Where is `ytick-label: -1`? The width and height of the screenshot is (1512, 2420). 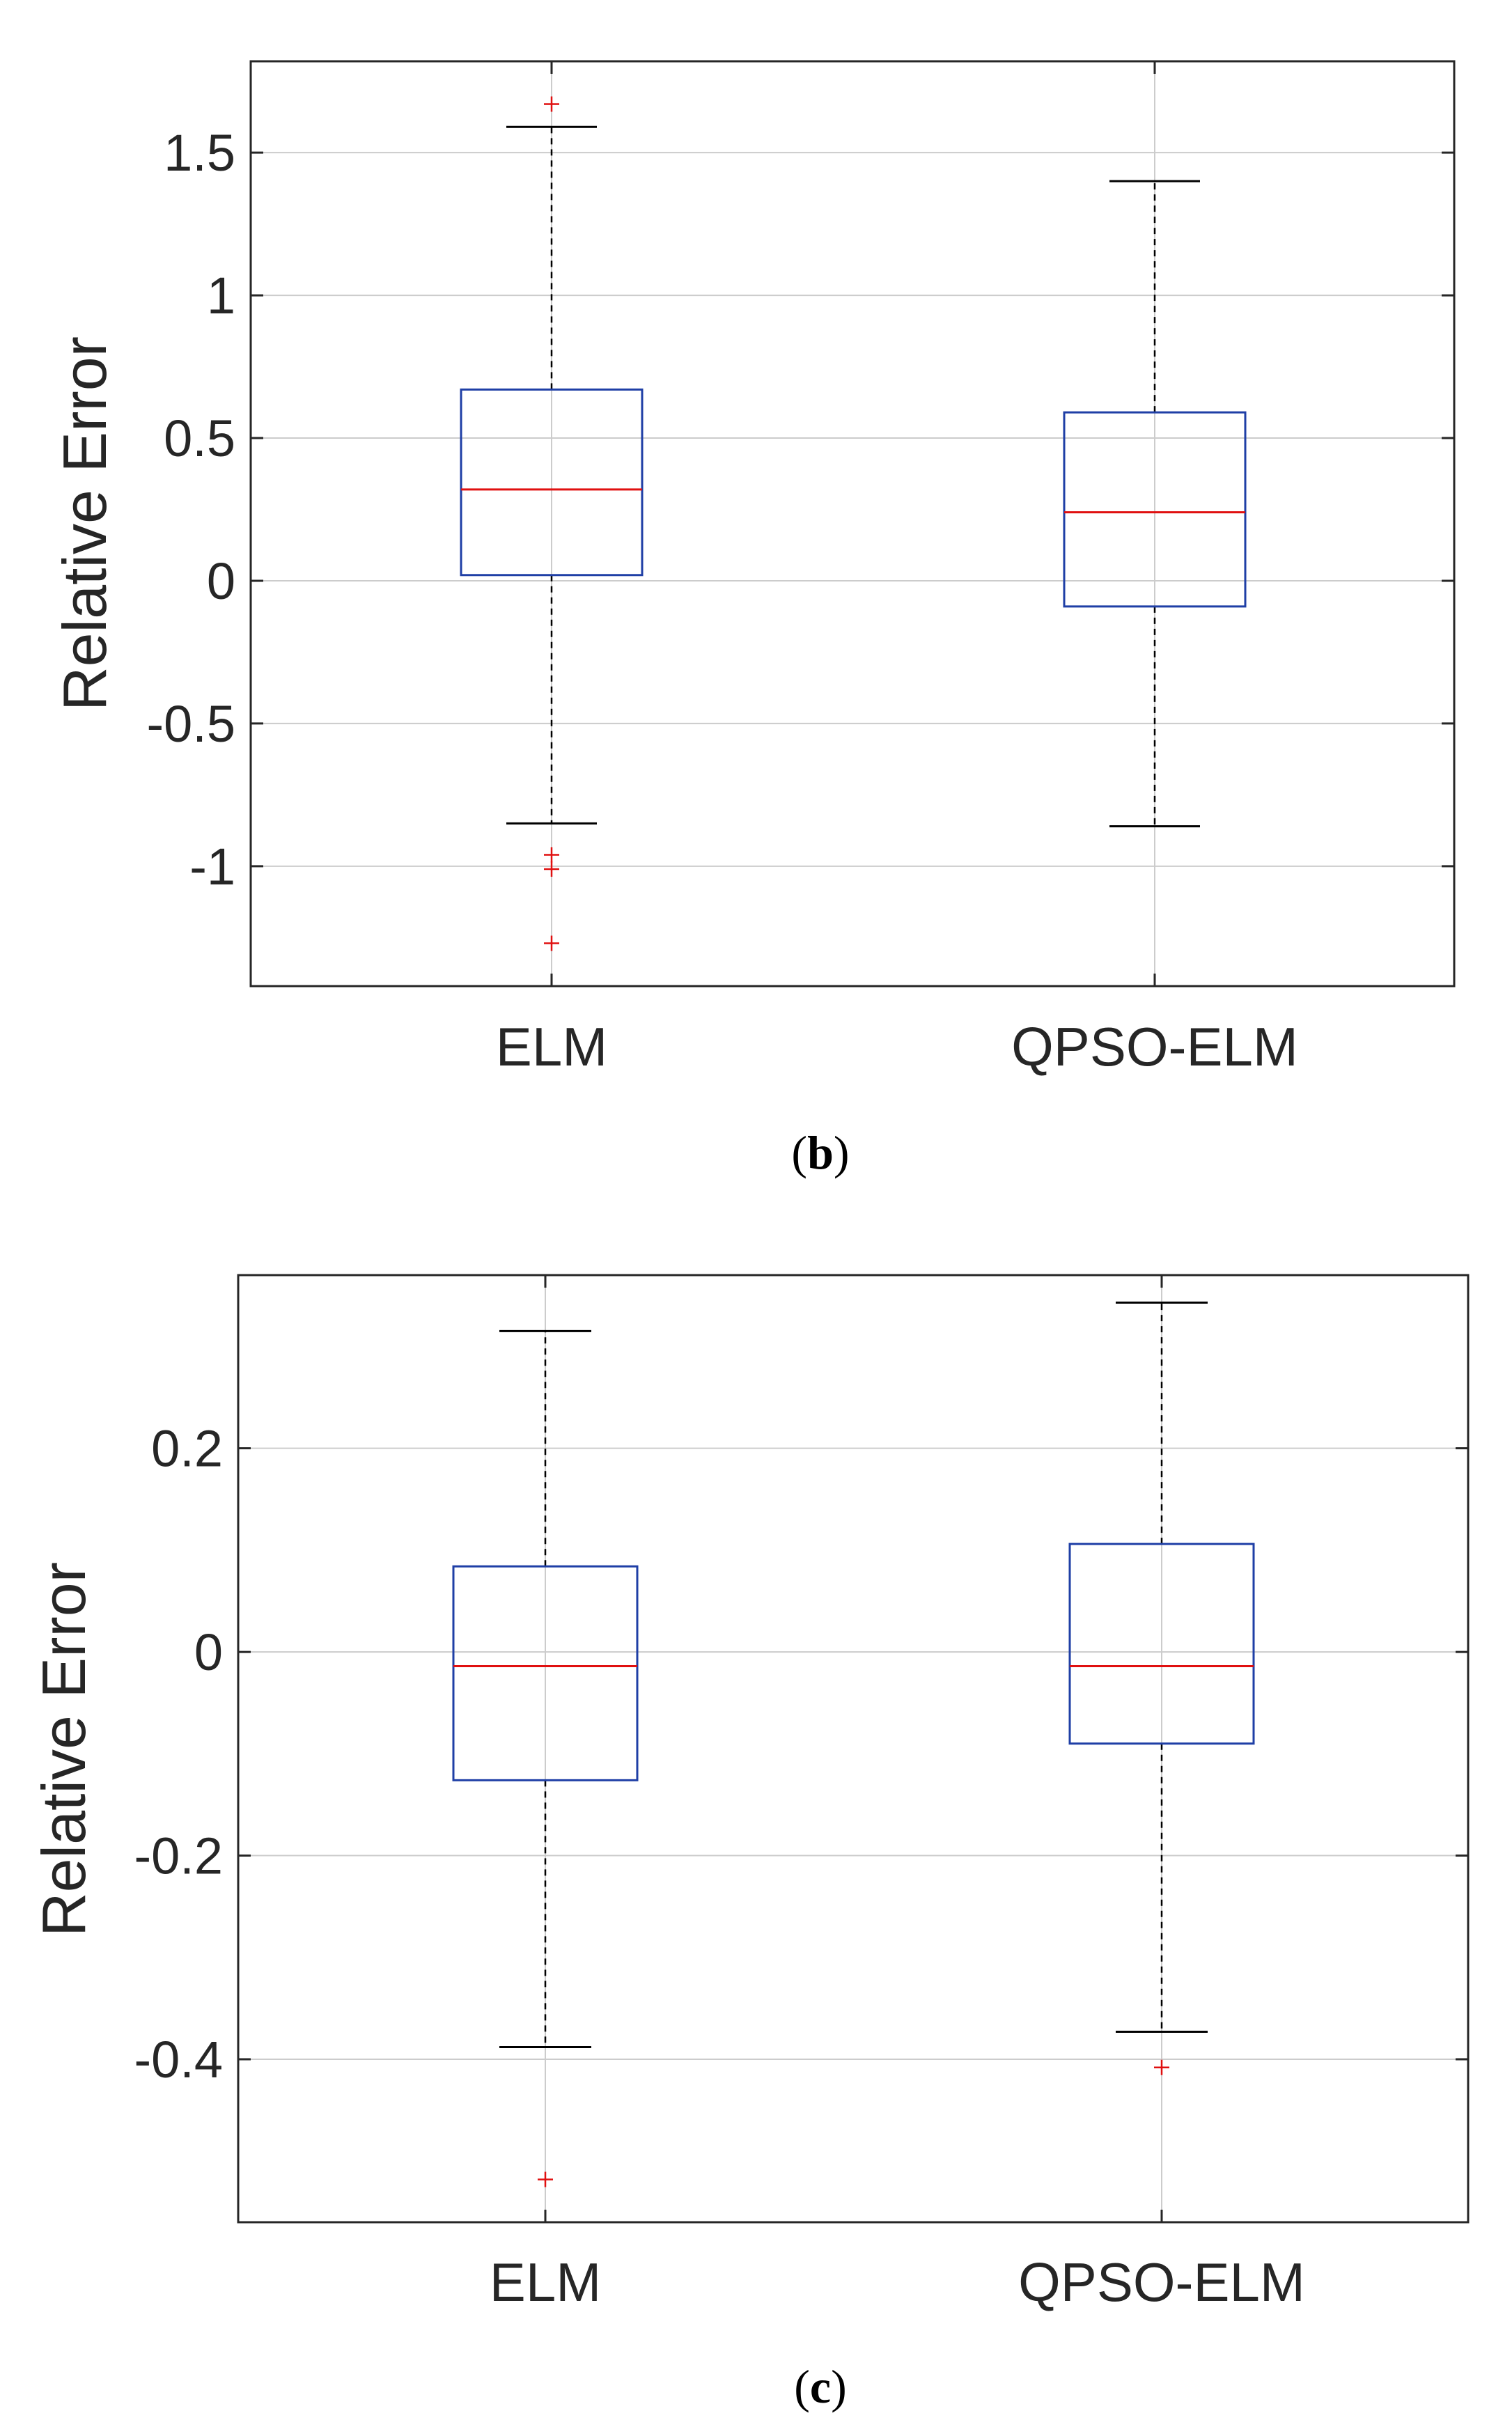 ytick-label: -1 is located at coordinates (212, 867).